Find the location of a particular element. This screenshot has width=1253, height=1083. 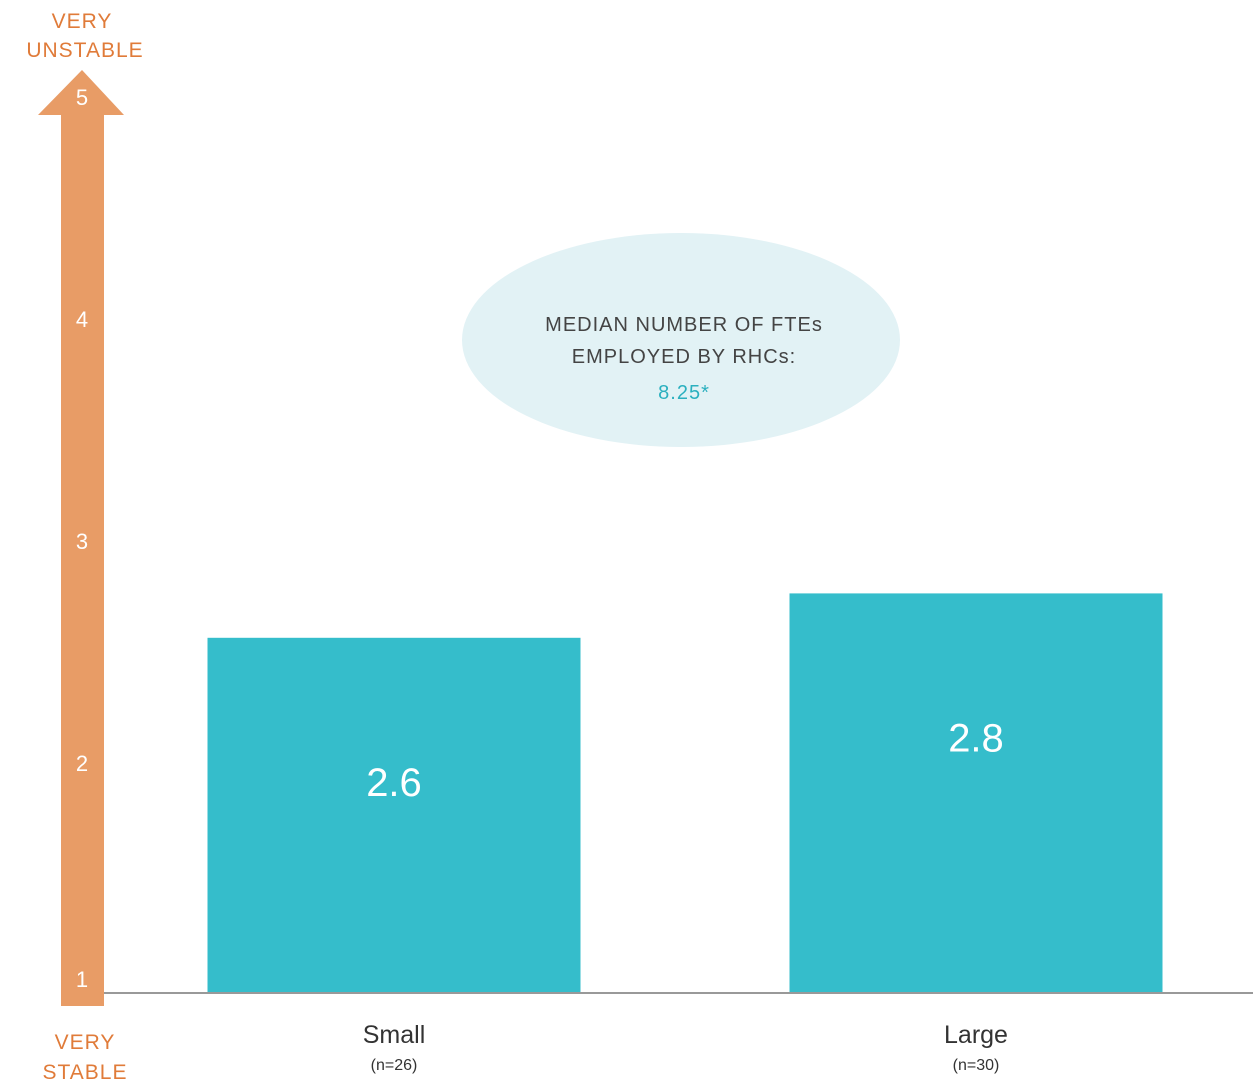

y-tick-label: 5 is located at coordinates (82, 97).